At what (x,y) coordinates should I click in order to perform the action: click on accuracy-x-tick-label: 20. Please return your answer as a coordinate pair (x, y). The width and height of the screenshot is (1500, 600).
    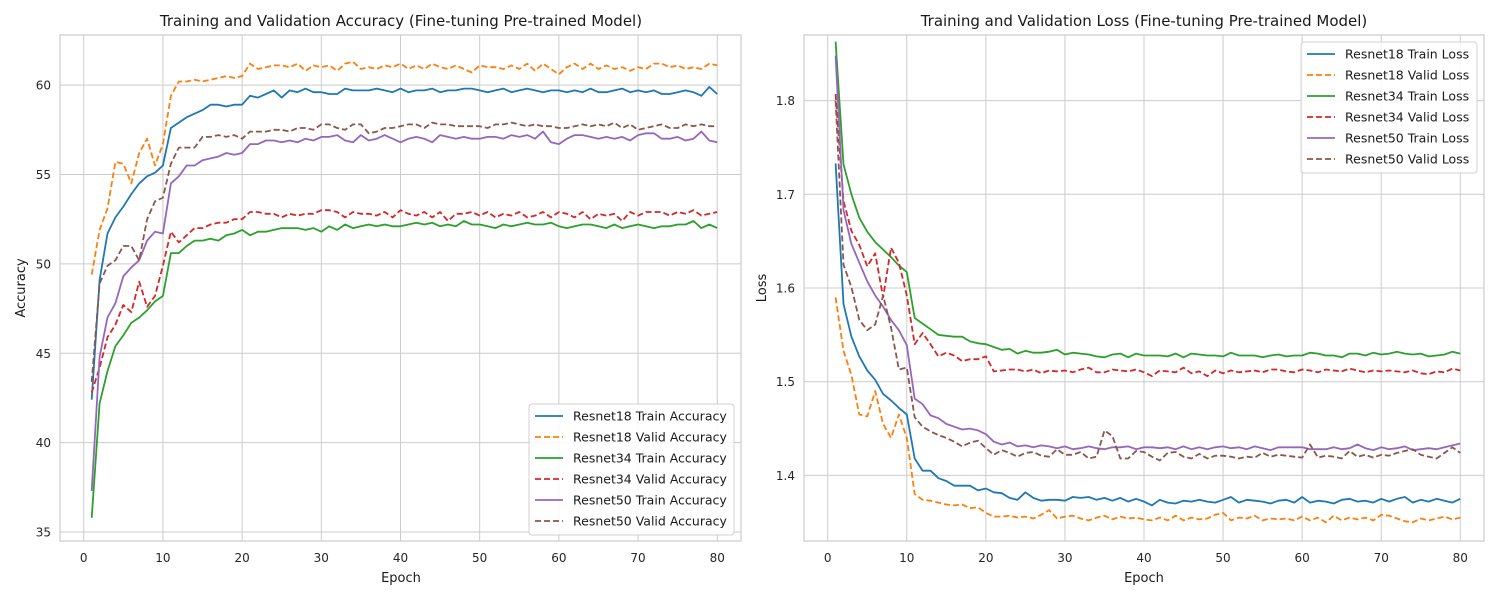
    Looking at the image, I should click on (241, 558).